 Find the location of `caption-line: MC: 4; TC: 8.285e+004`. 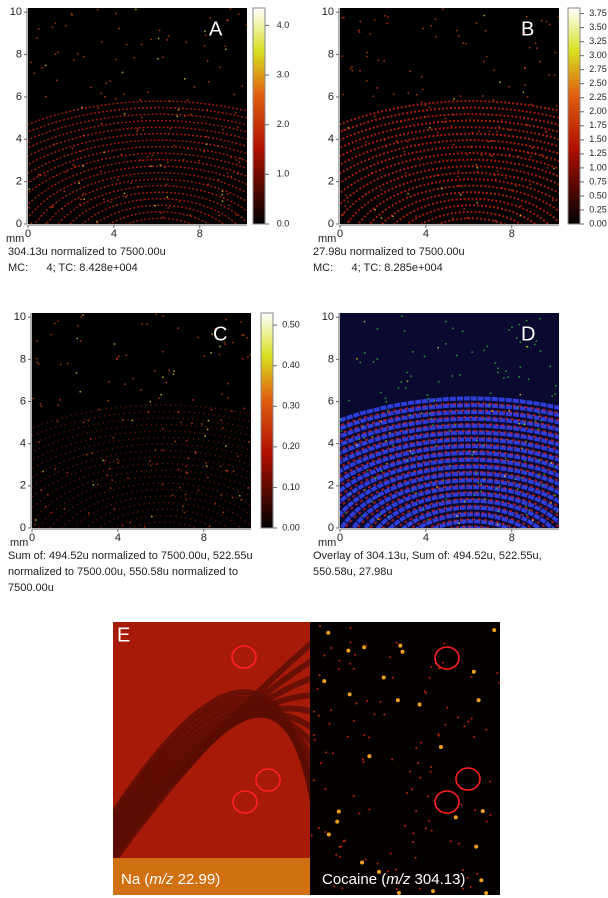

caption-line: MC: 4; TC: 8.285e+004 is located at coordinates (378, 268).